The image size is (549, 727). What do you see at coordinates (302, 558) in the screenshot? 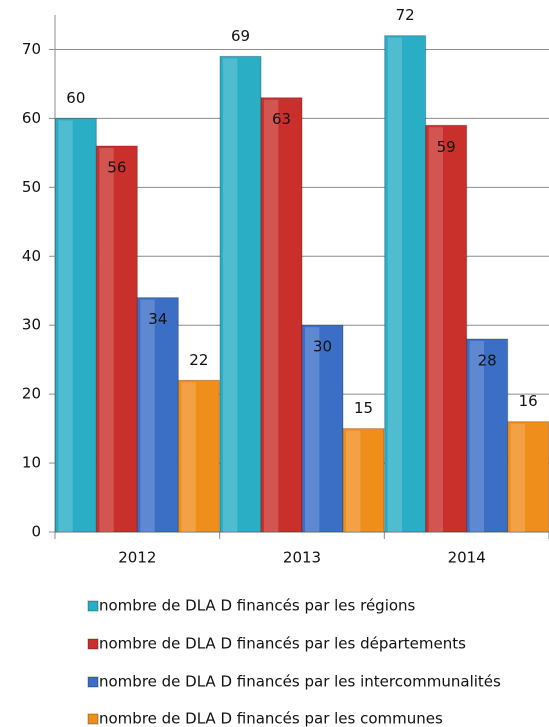
I see `x-tick-label: 2013` at bounding box center [302, 558].